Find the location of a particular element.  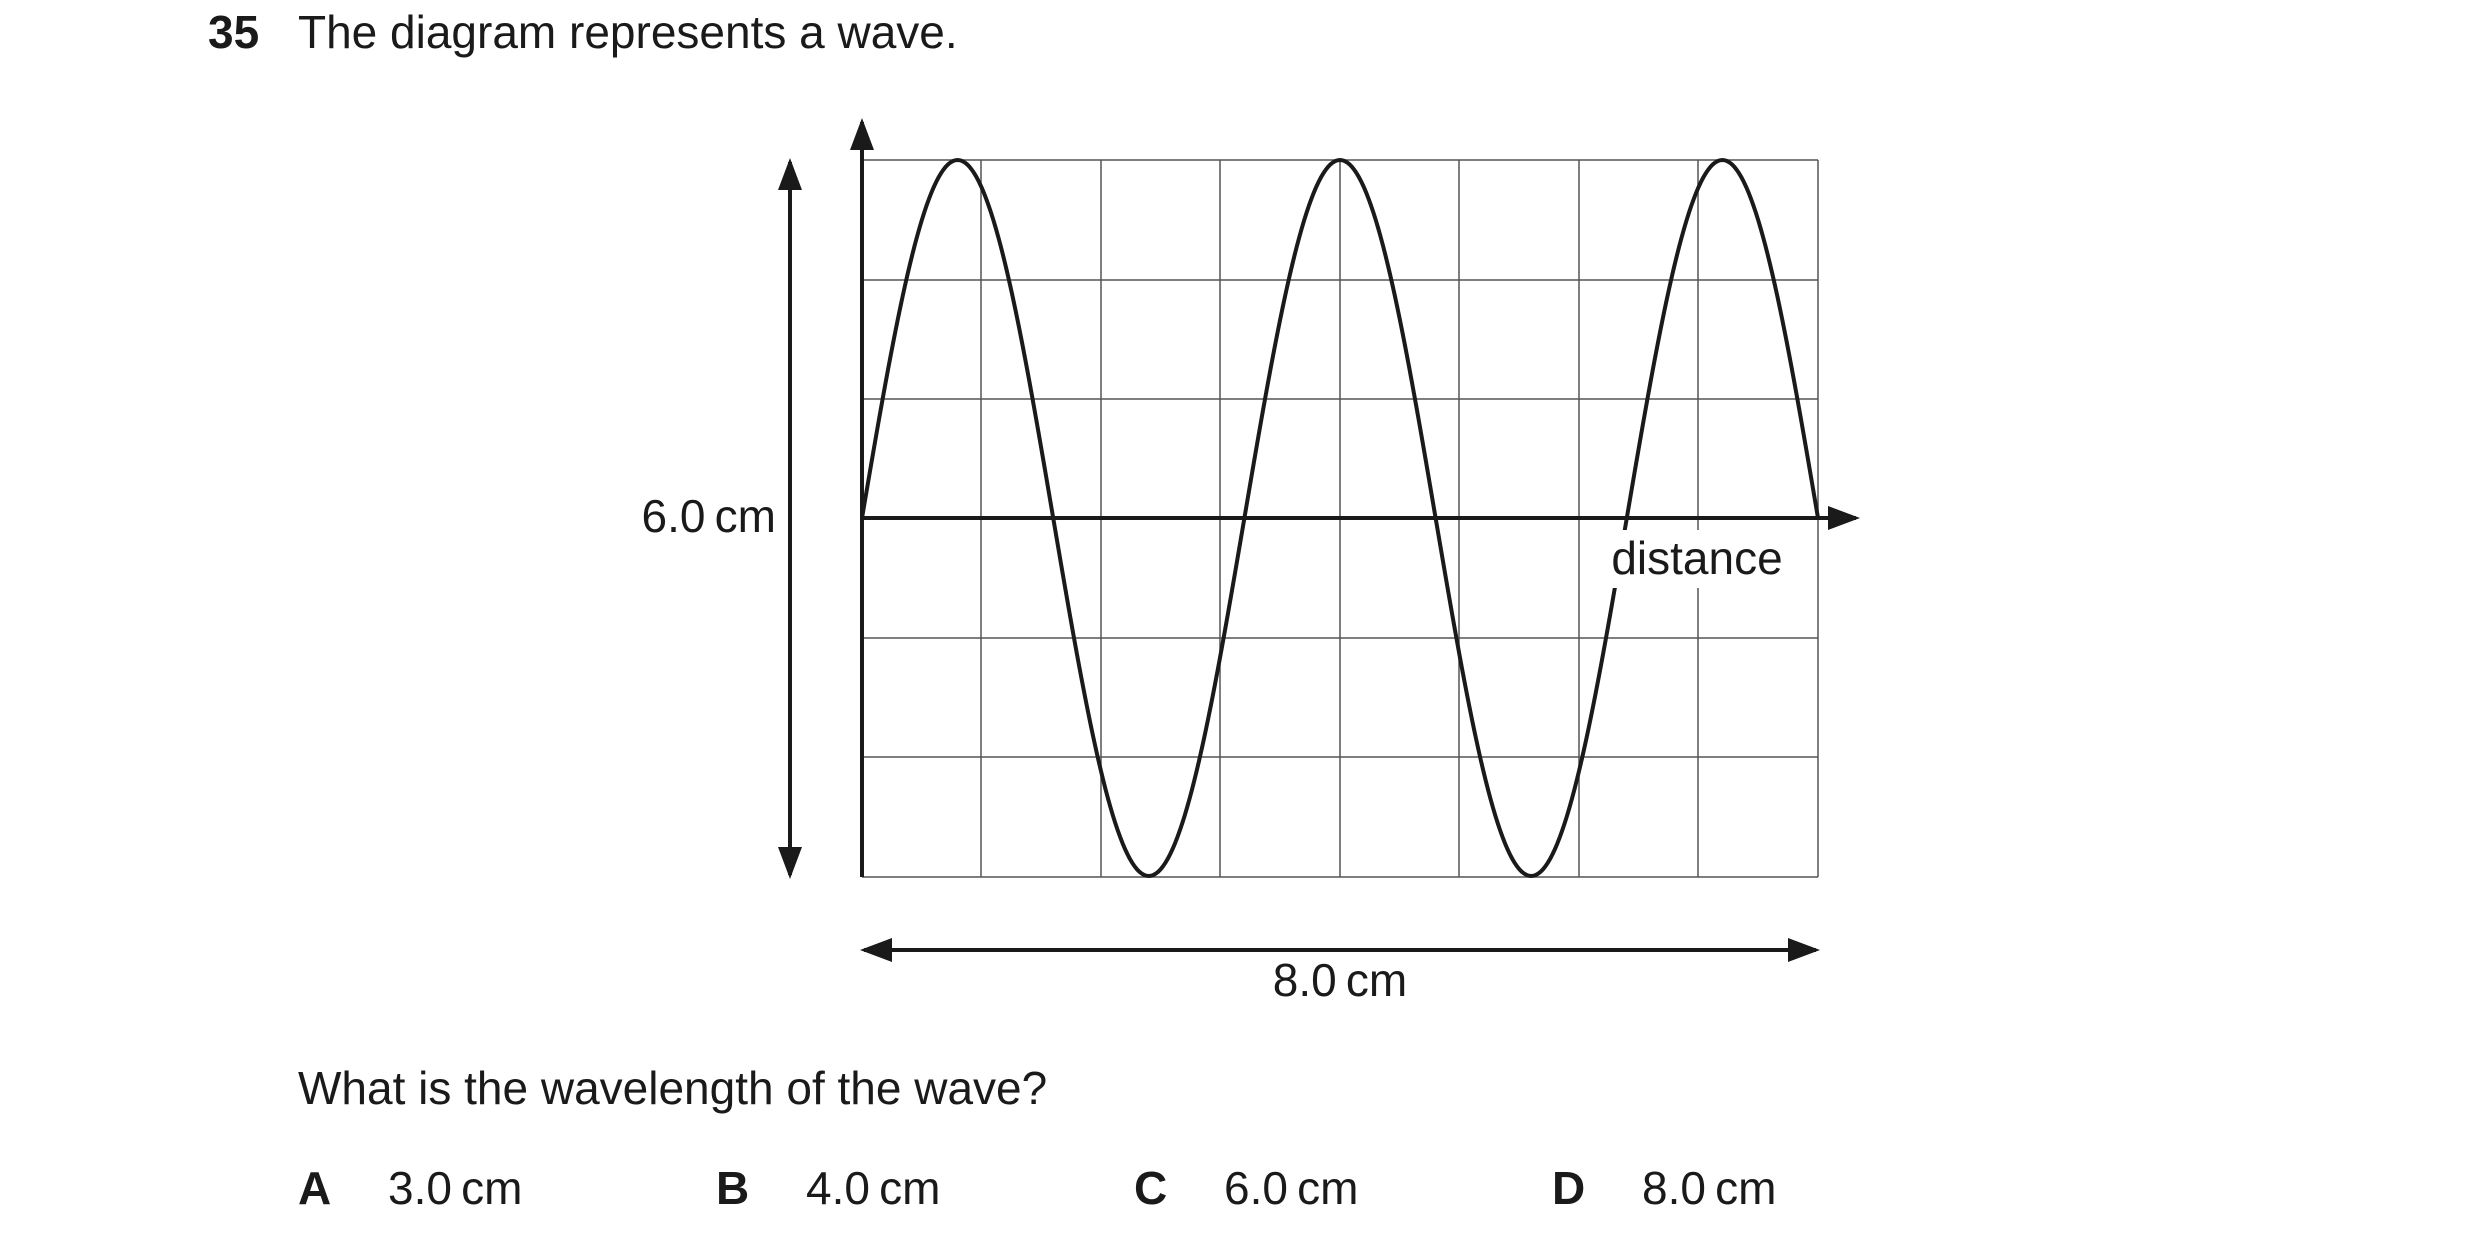

option-c-text: 6.0 cm is located at coordinates (1291, 1188).